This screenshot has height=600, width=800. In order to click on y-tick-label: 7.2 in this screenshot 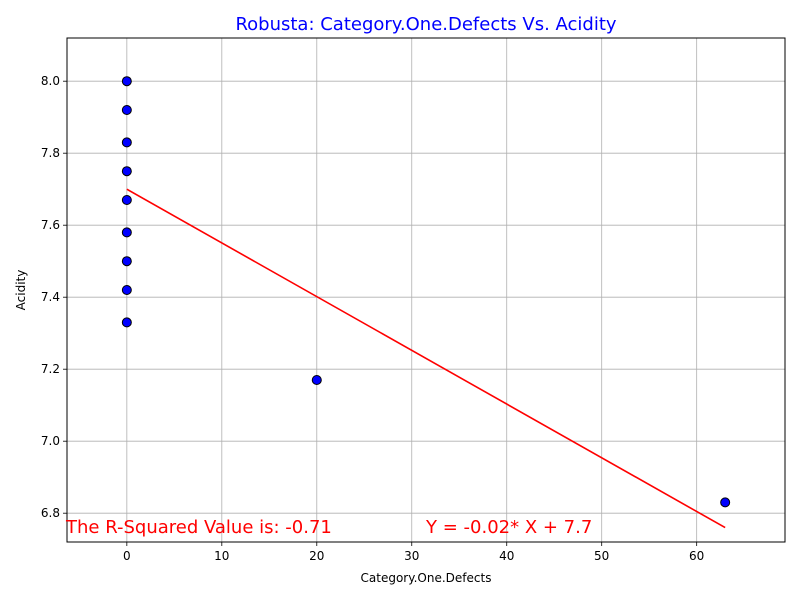, I will do `click(50, 369)`.